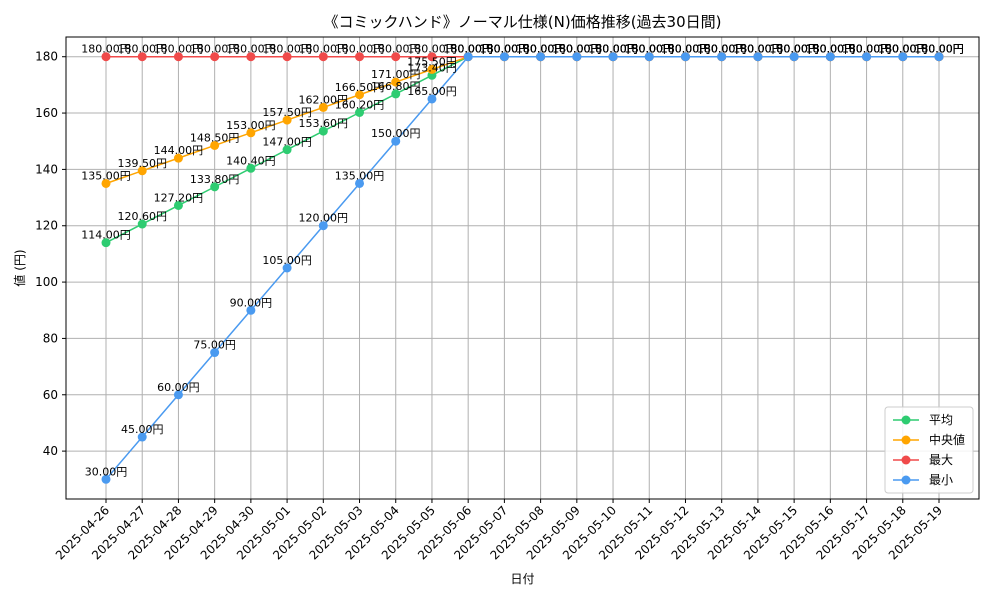 The height and width of the screenshot is (600, 1000). I want to click on data-label: 157.50円, so click(287, 112).